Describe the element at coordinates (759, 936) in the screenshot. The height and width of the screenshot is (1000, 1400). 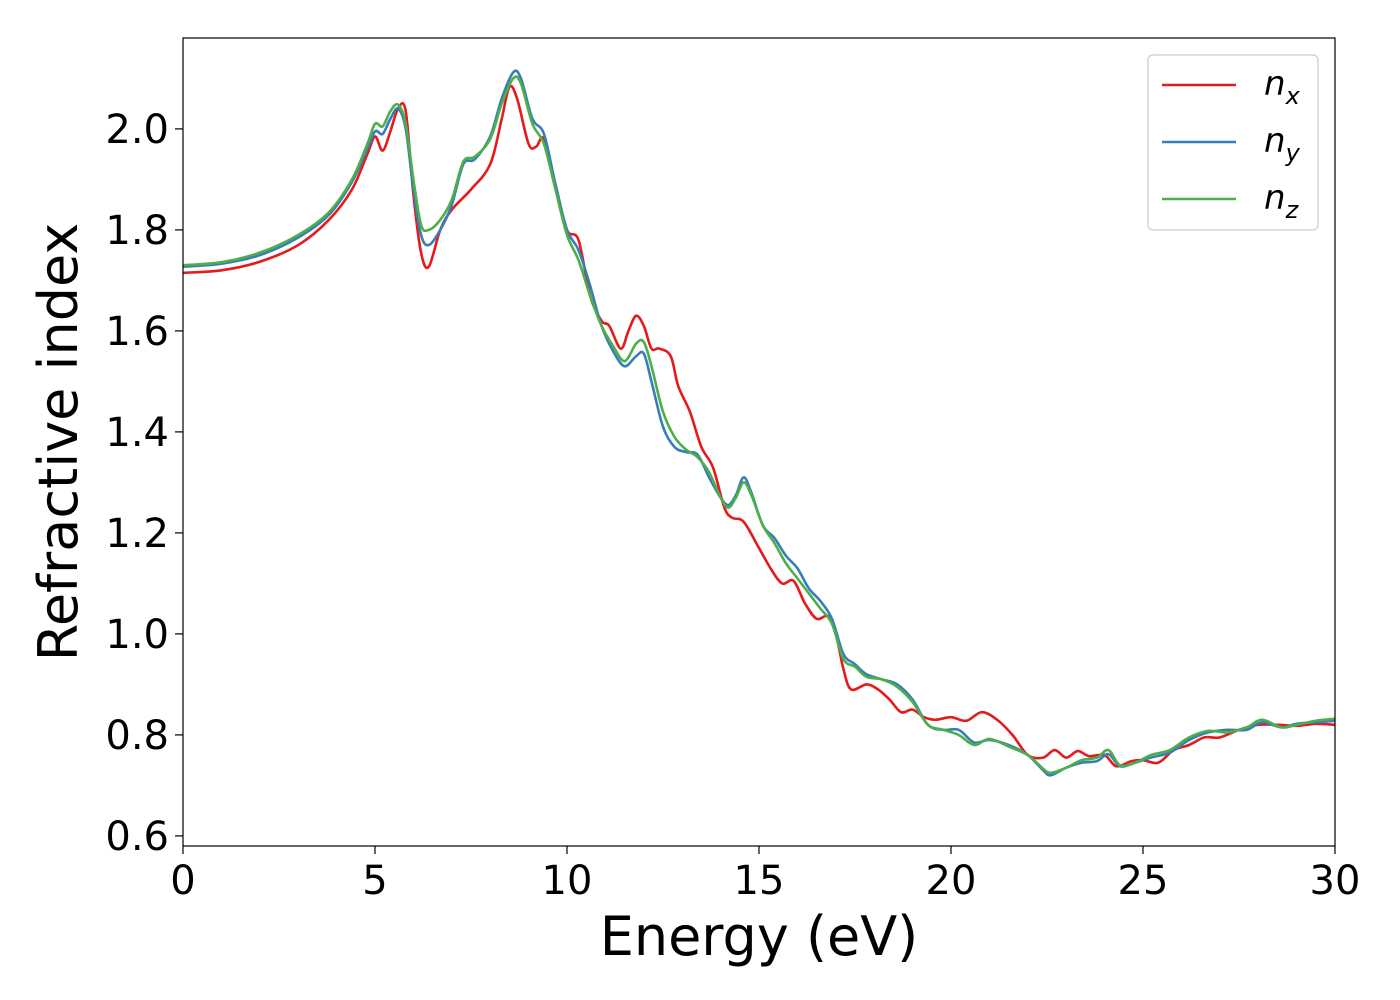
I see `x-axis-title: Energy (eV)` at that location.